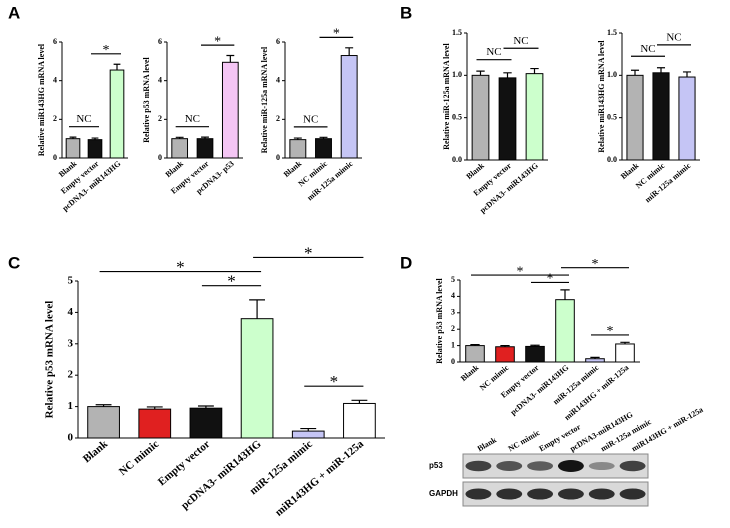 This screenshot has height=528, width=730. I want to click on y-tick-label: 3, so click(453, 312).